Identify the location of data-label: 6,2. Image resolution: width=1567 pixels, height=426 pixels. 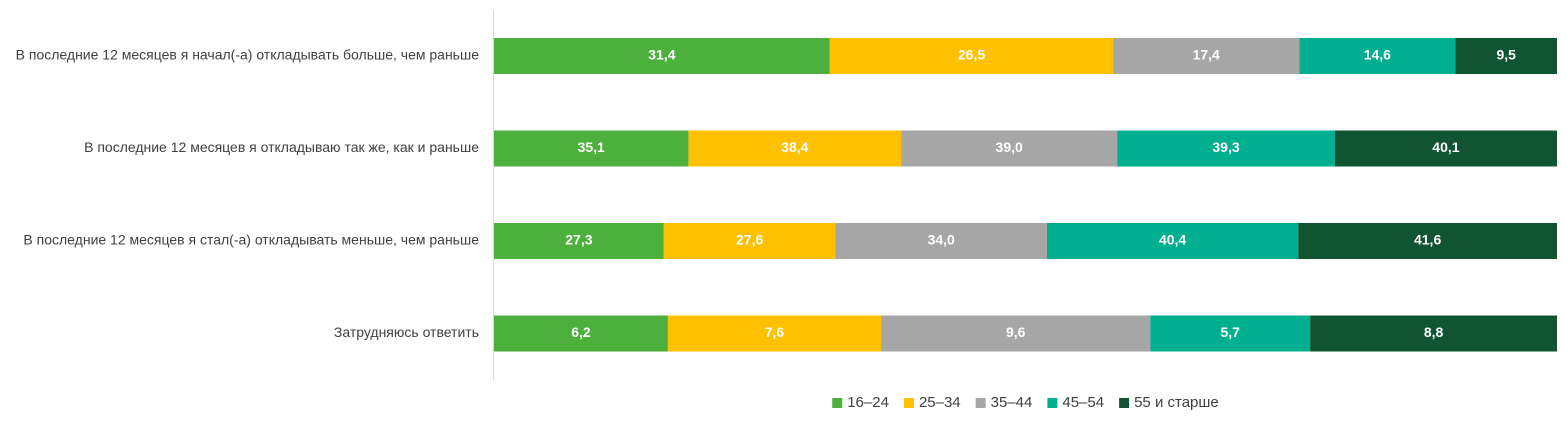
(581, 332).